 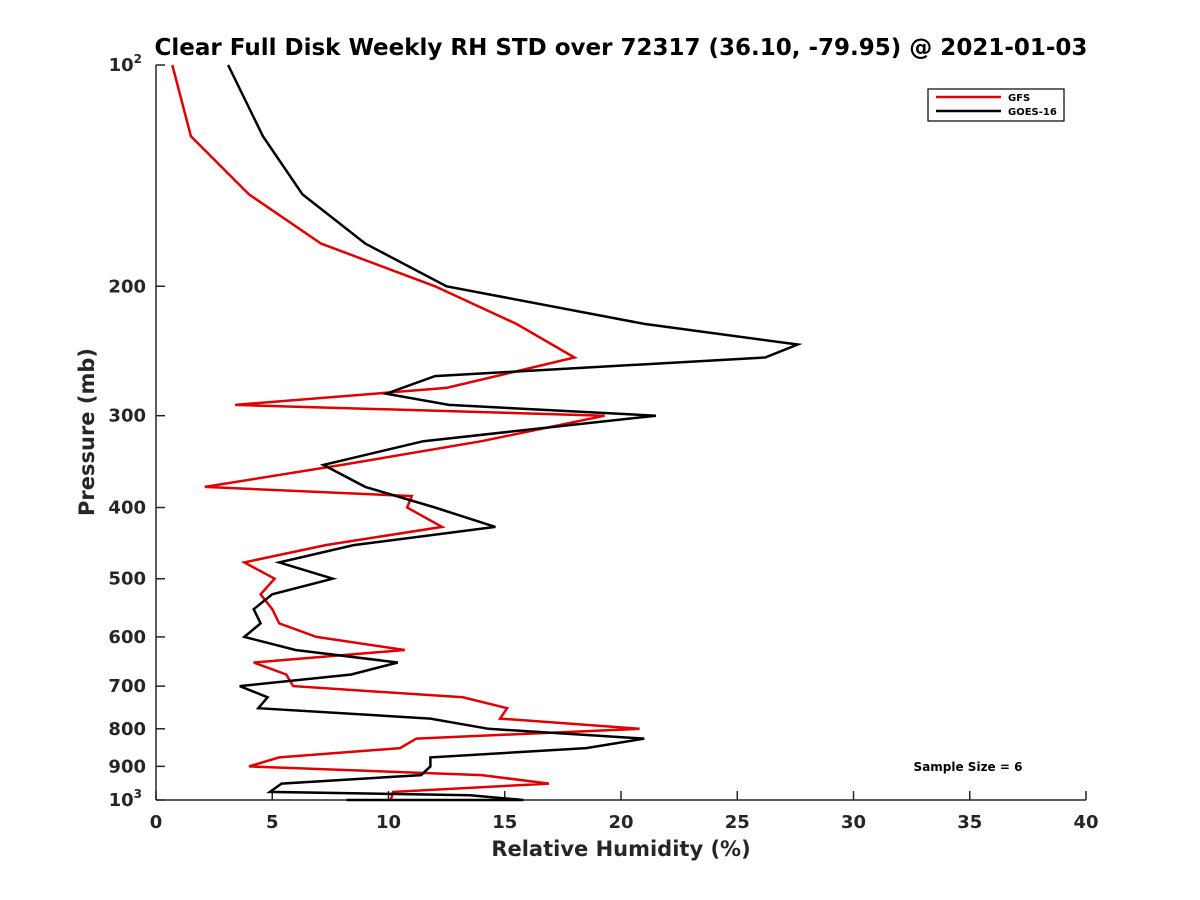 What do you see at coordinates (136, 431) in the screenshot?
I see `y-tick-group: 10² 200 300 400 500 600 700 800 900 10³` at bounding box center [136, 431].